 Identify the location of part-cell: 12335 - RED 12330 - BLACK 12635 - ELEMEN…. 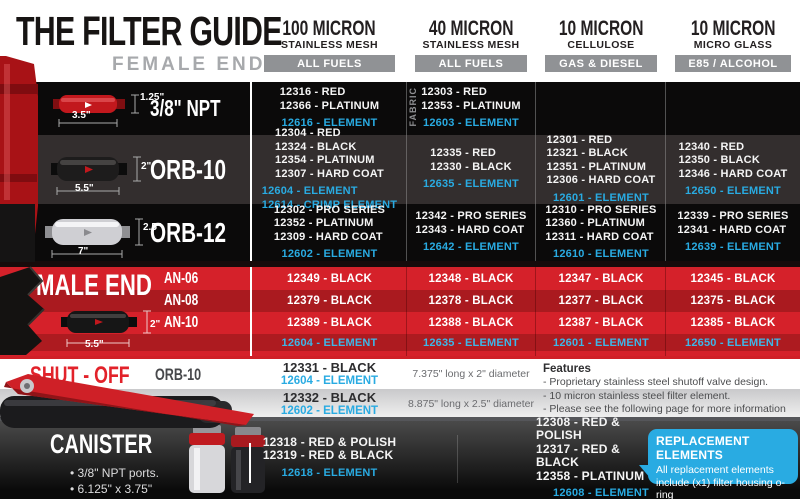
(471, 169).